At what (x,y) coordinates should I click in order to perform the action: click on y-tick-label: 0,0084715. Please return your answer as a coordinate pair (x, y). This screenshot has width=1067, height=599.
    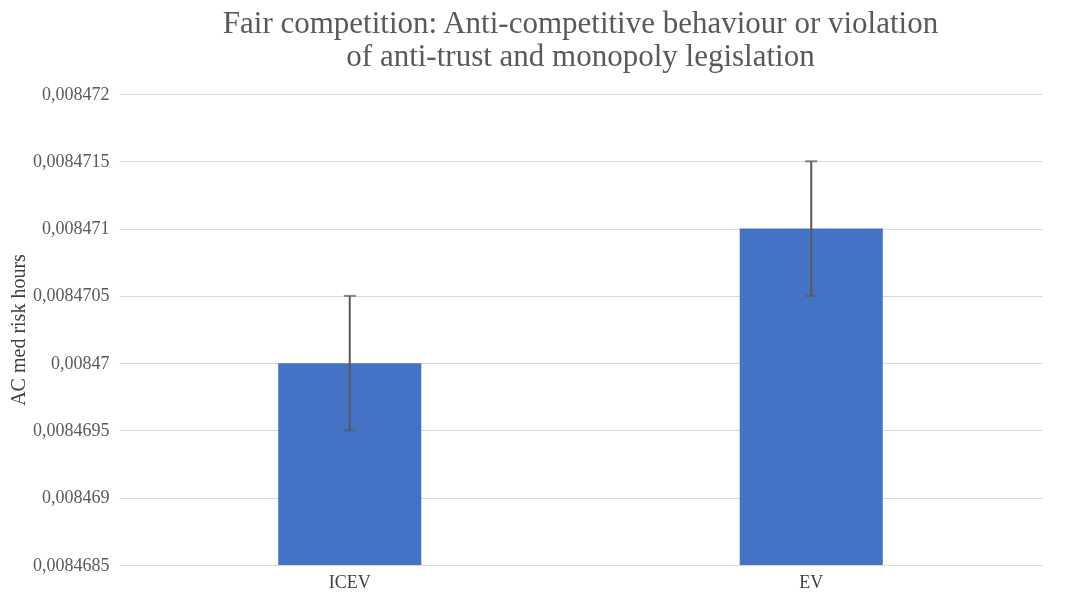
    Looking at the image, I should click on (71, 160).